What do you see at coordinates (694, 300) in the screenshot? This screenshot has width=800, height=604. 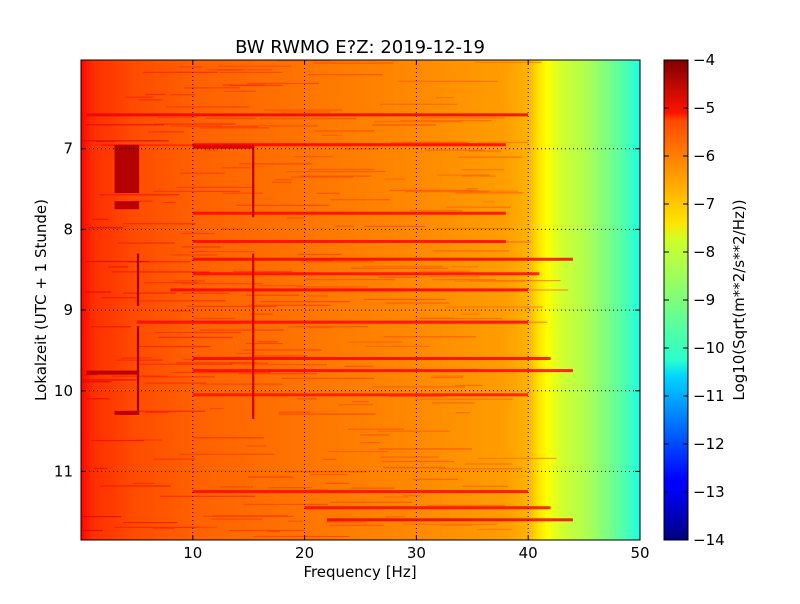 I see `colorbar-ticks: −4 −5 −6 −7 −8 −9 −10 −11 −12 −13 −14` at bounding box center [694, 300].